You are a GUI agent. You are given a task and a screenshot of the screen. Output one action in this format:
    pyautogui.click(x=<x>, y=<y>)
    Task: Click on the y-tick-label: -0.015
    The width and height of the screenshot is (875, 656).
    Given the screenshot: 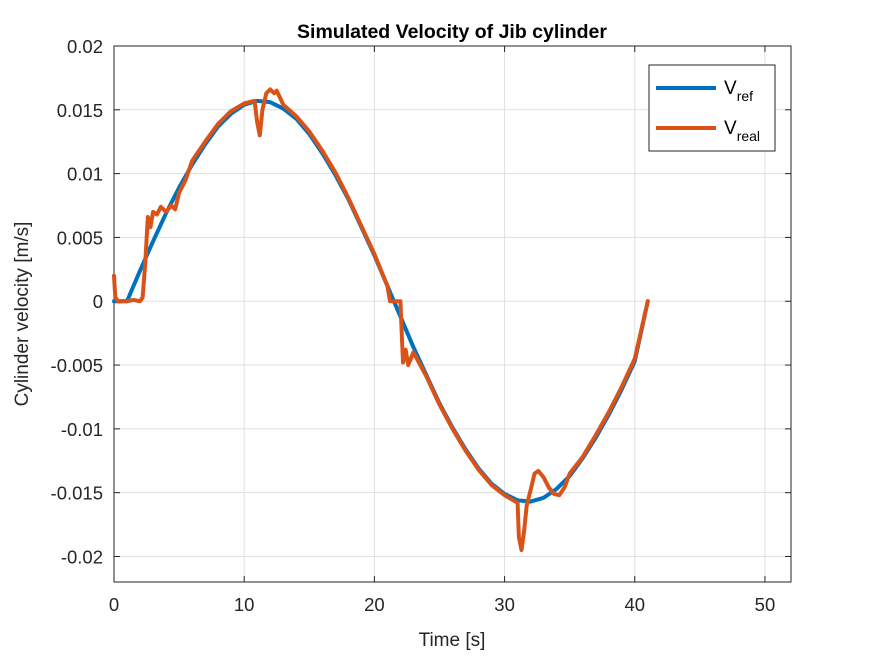 What is the action you would take?
    pyautogui.click(x=77, y=493)
    